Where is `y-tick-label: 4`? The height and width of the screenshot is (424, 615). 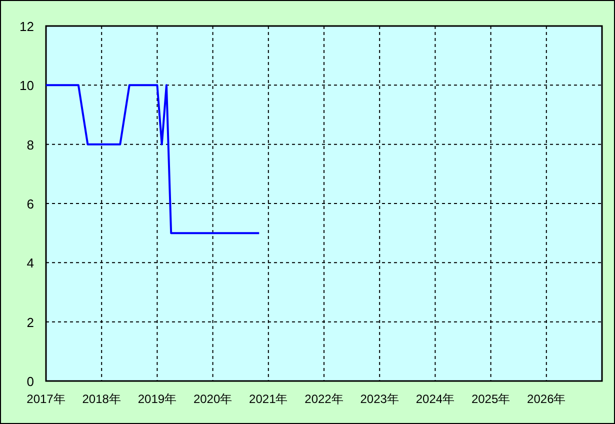
y-tick-label: 4 is located at coordinates (30, 263).